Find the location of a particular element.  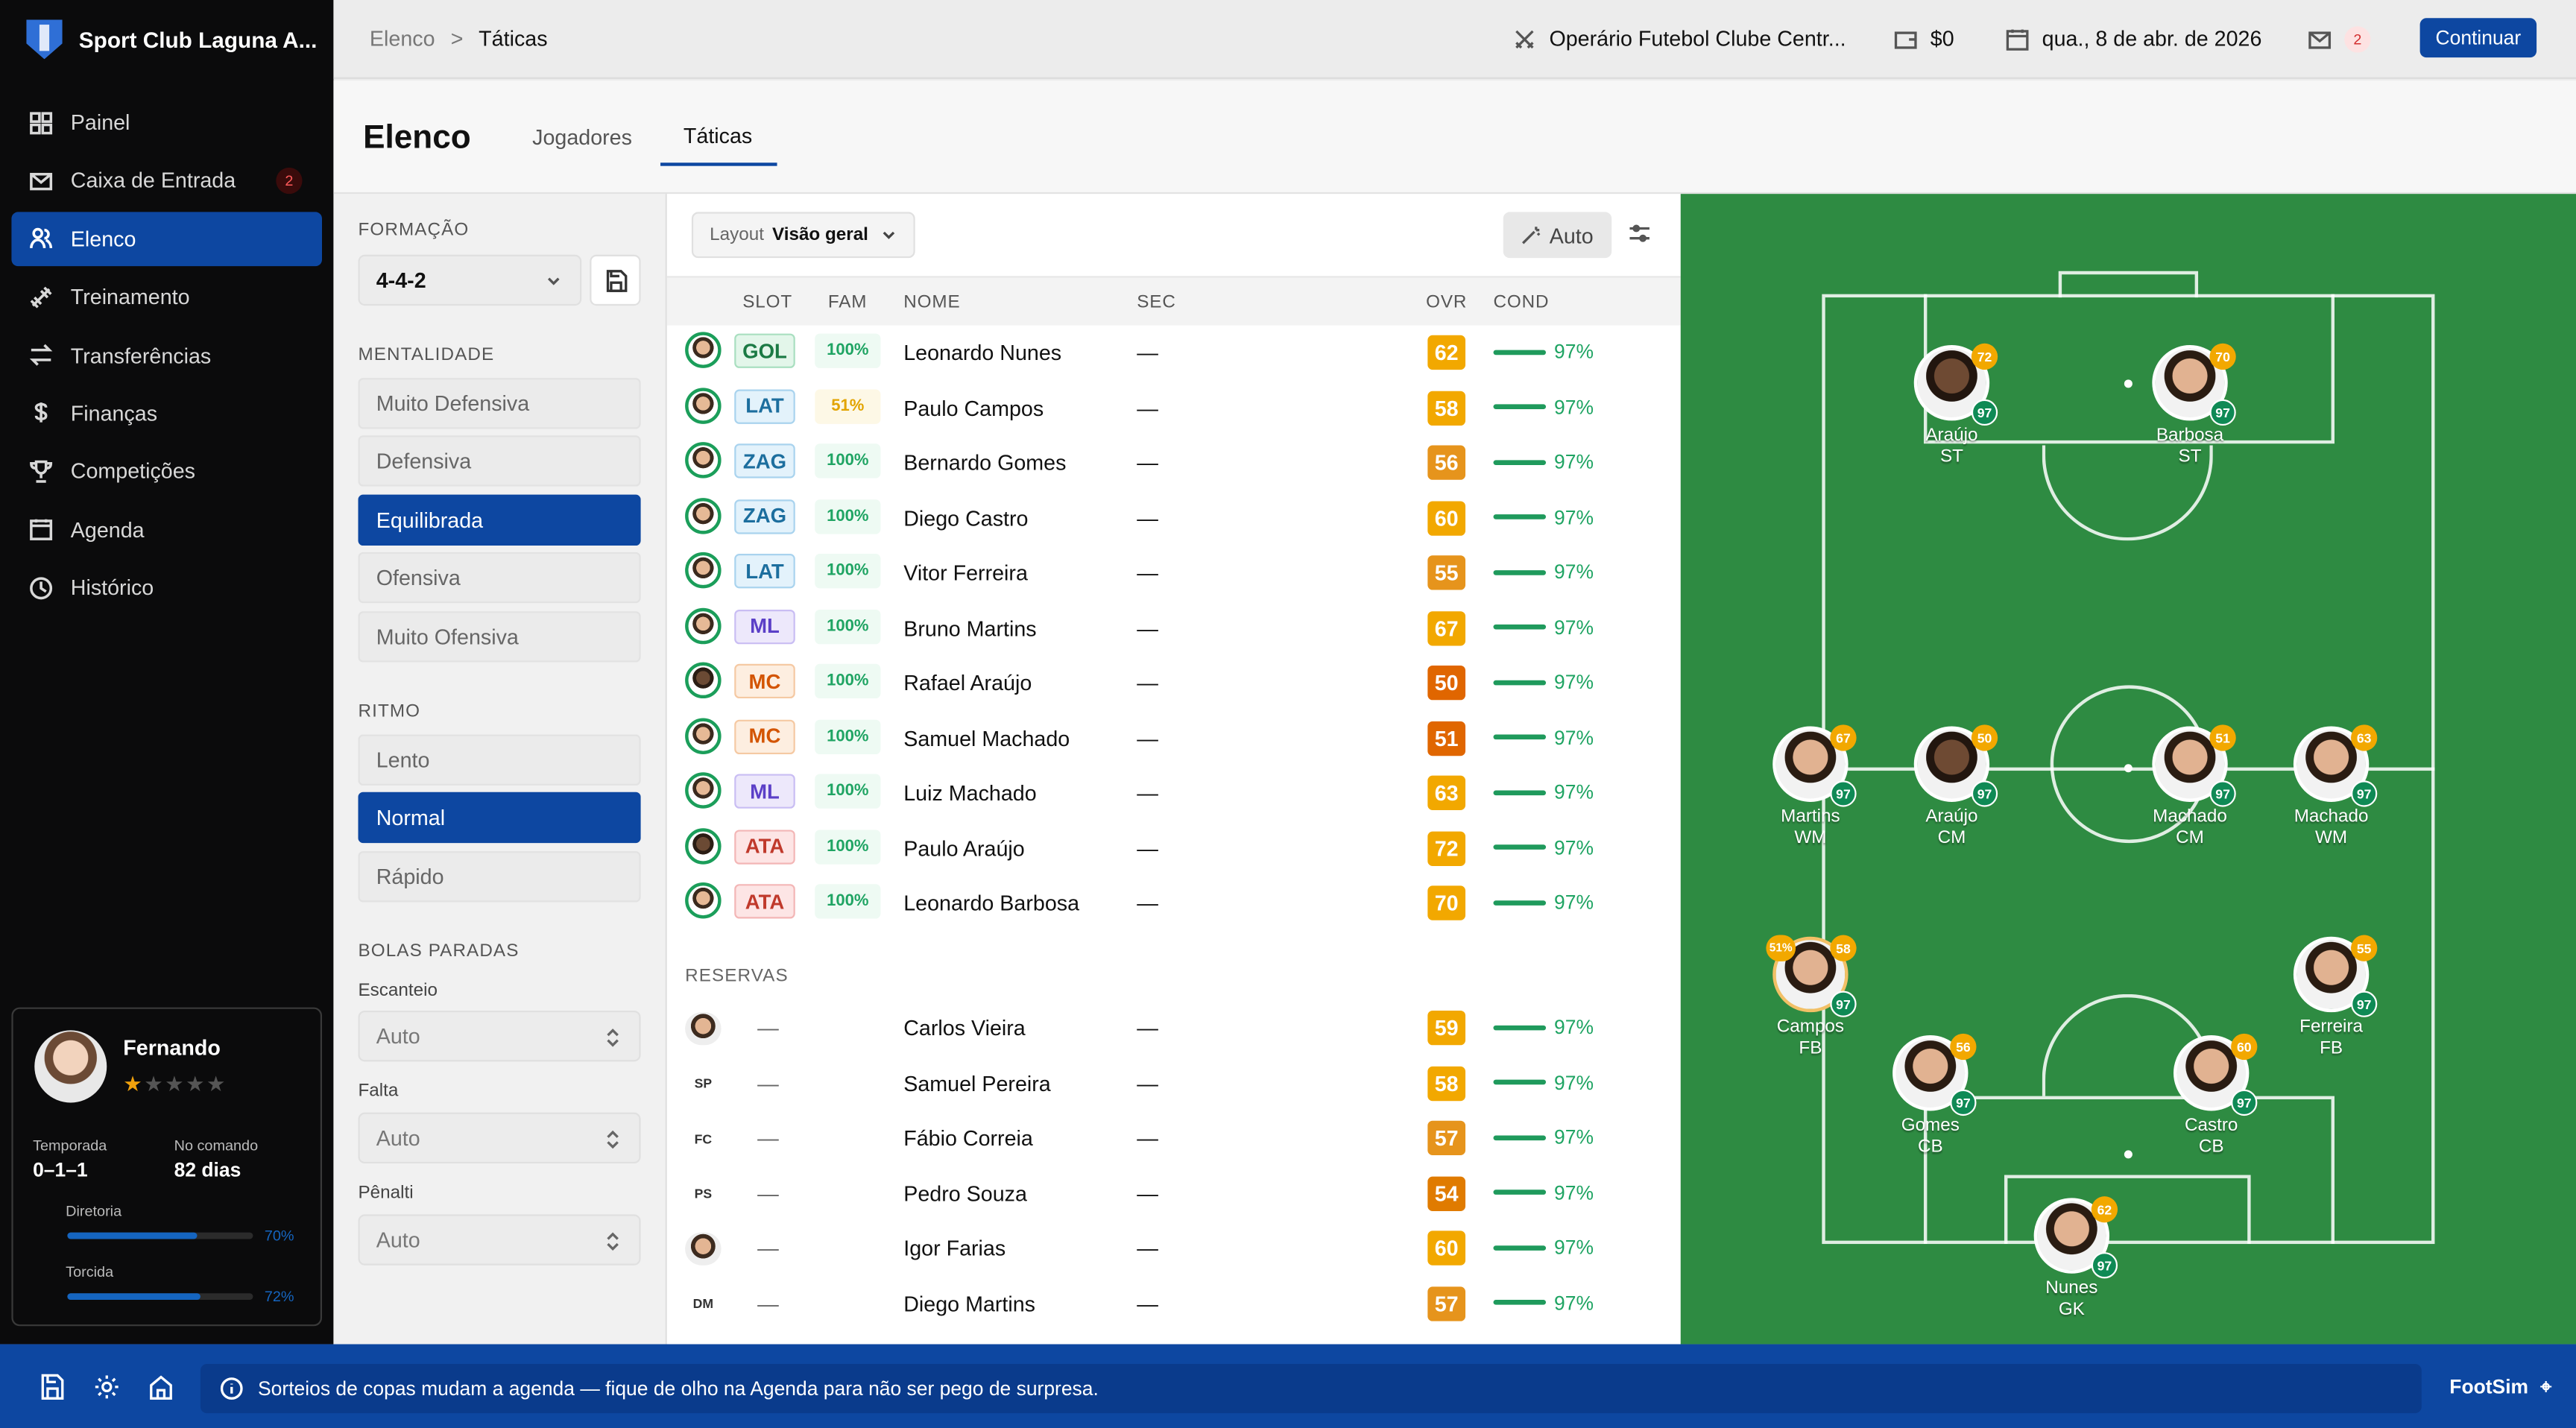

tab-jogadores: Jogadores is located at coordinates (582, 137).